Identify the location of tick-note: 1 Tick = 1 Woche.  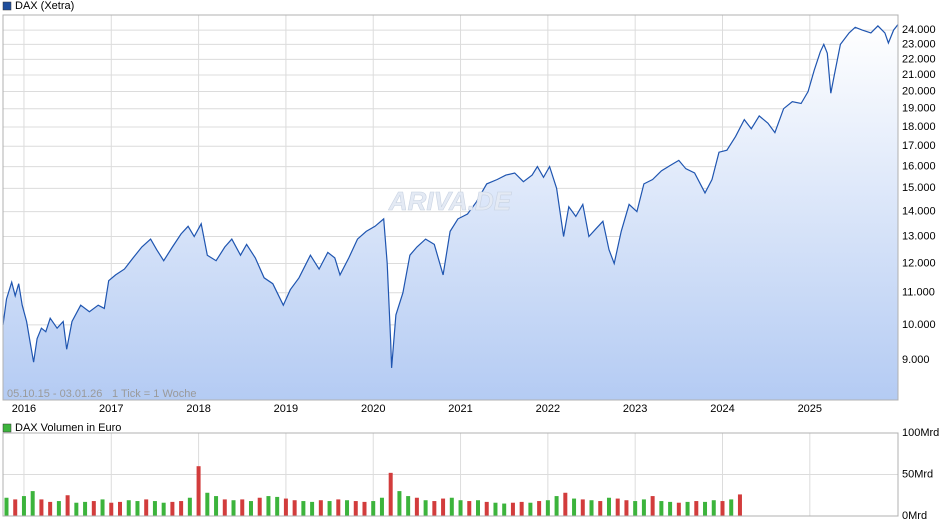
(154, 394).